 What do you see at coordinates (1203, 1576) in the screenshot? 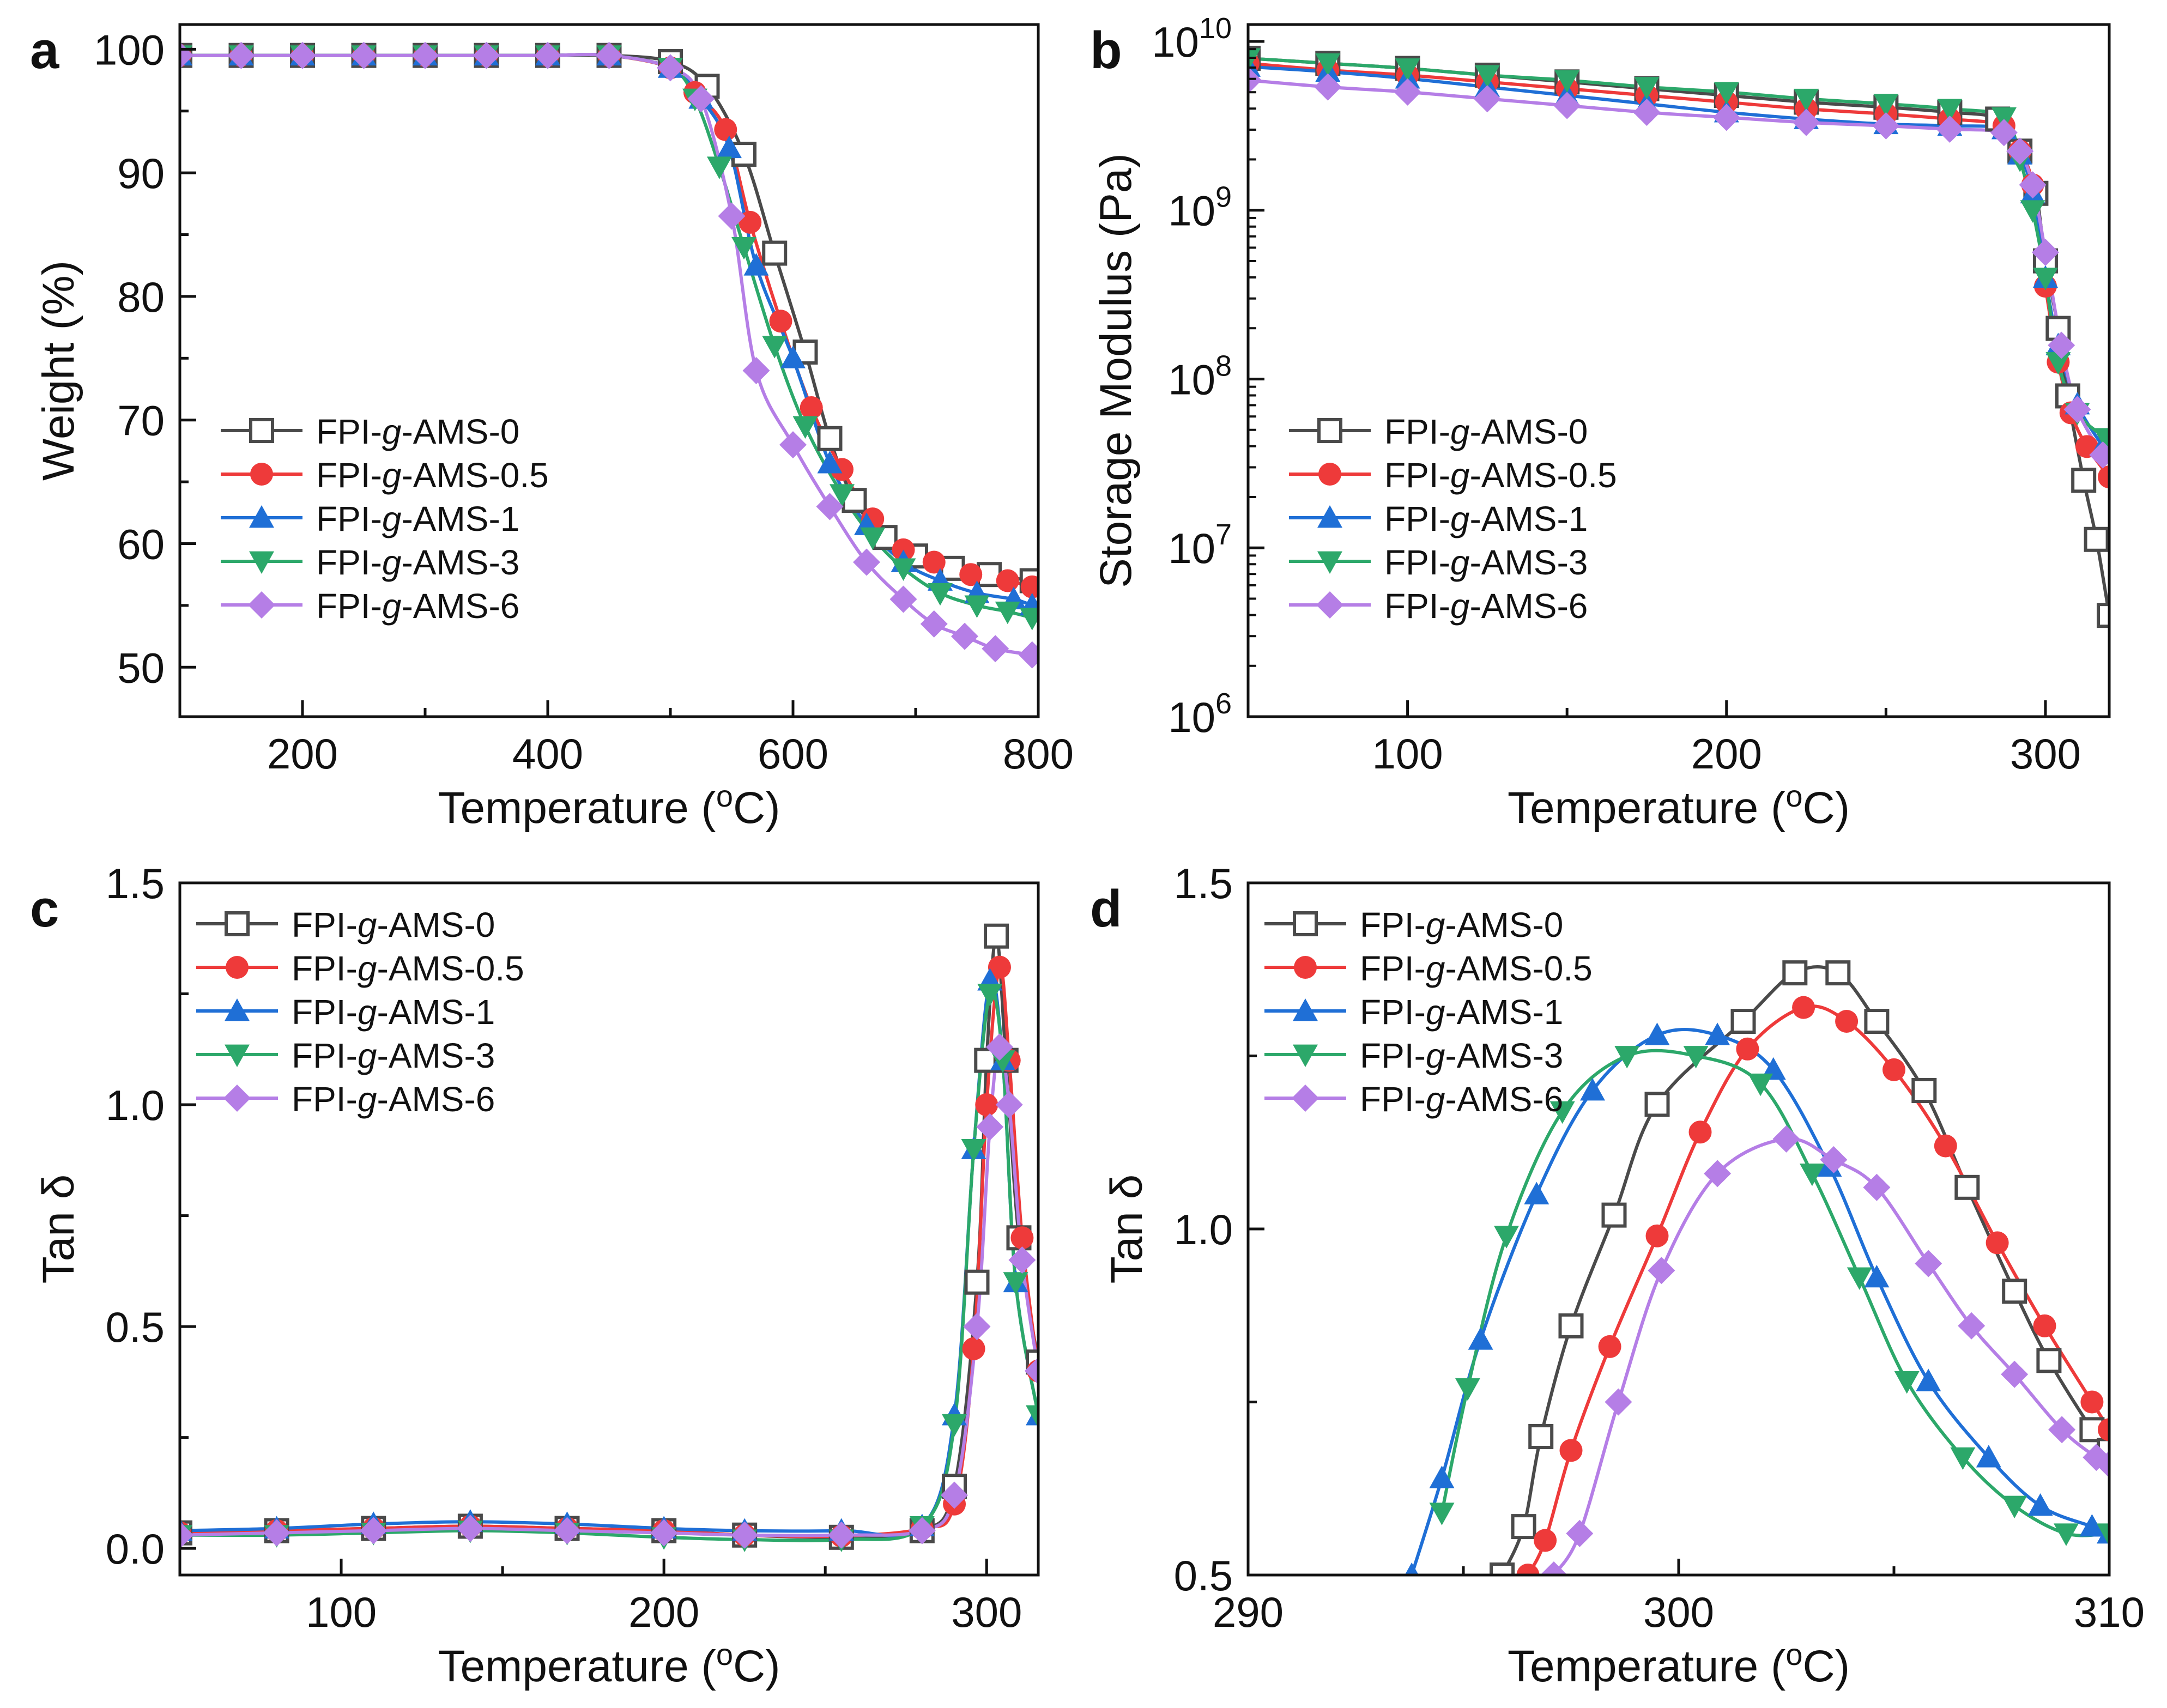
I see `panel-d-y-tick-label-0: 0.5` at bounding box center [1203, 1576].